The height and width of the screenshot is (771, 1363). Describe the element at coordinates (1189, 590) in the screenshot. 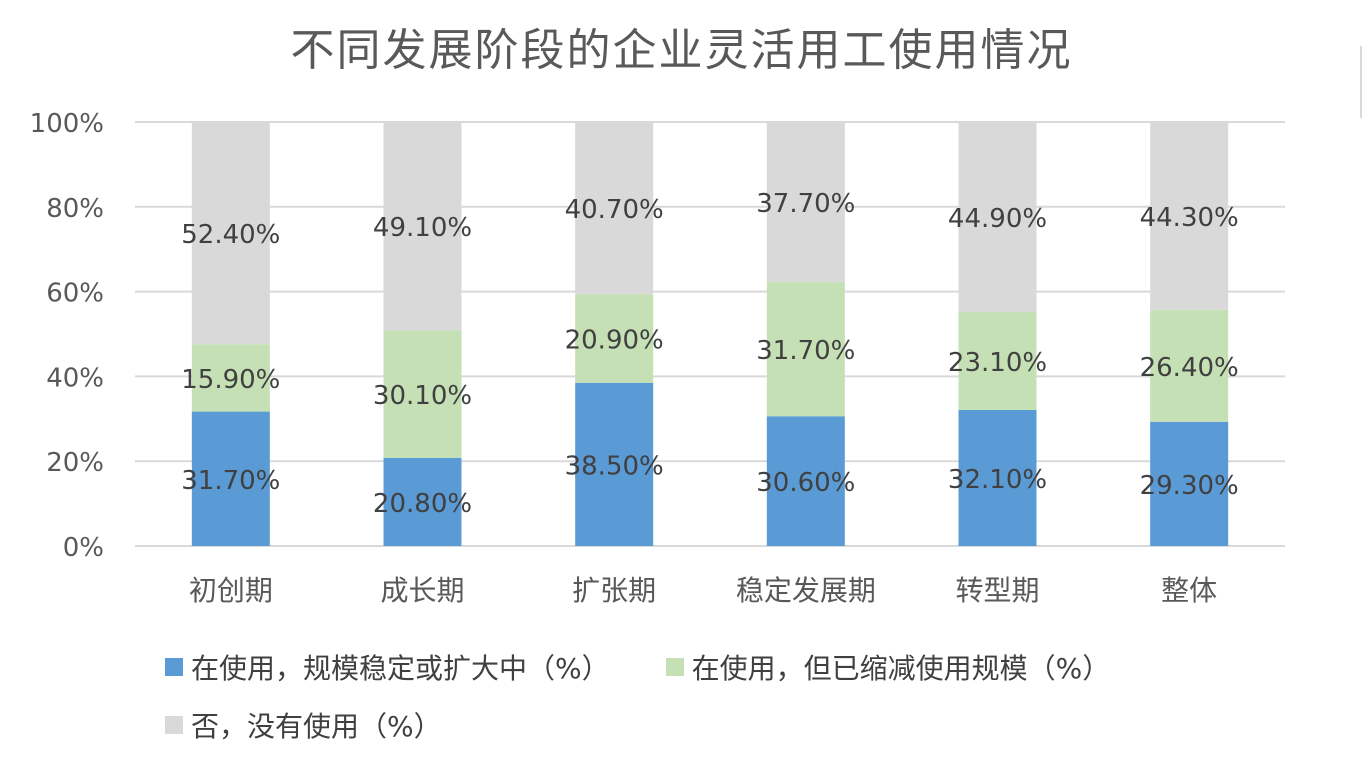

I see `x-tick-label-5: 整体` at that location.